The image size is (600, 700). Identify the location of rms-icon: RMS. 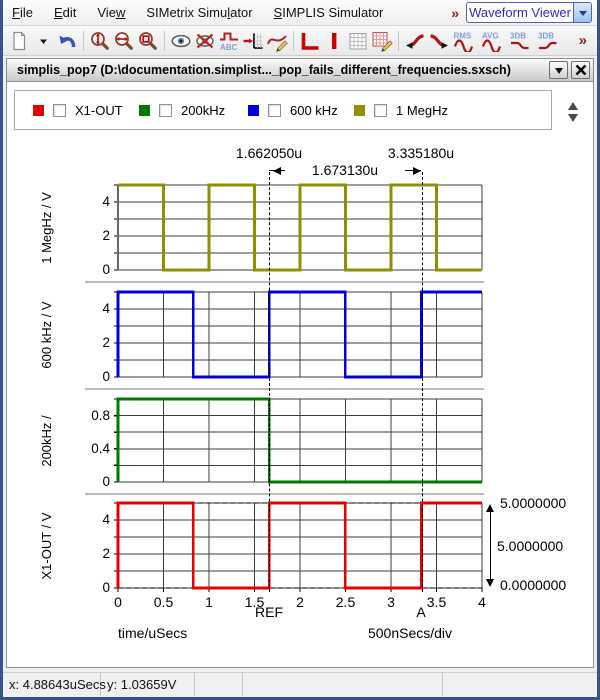
(465, 41).